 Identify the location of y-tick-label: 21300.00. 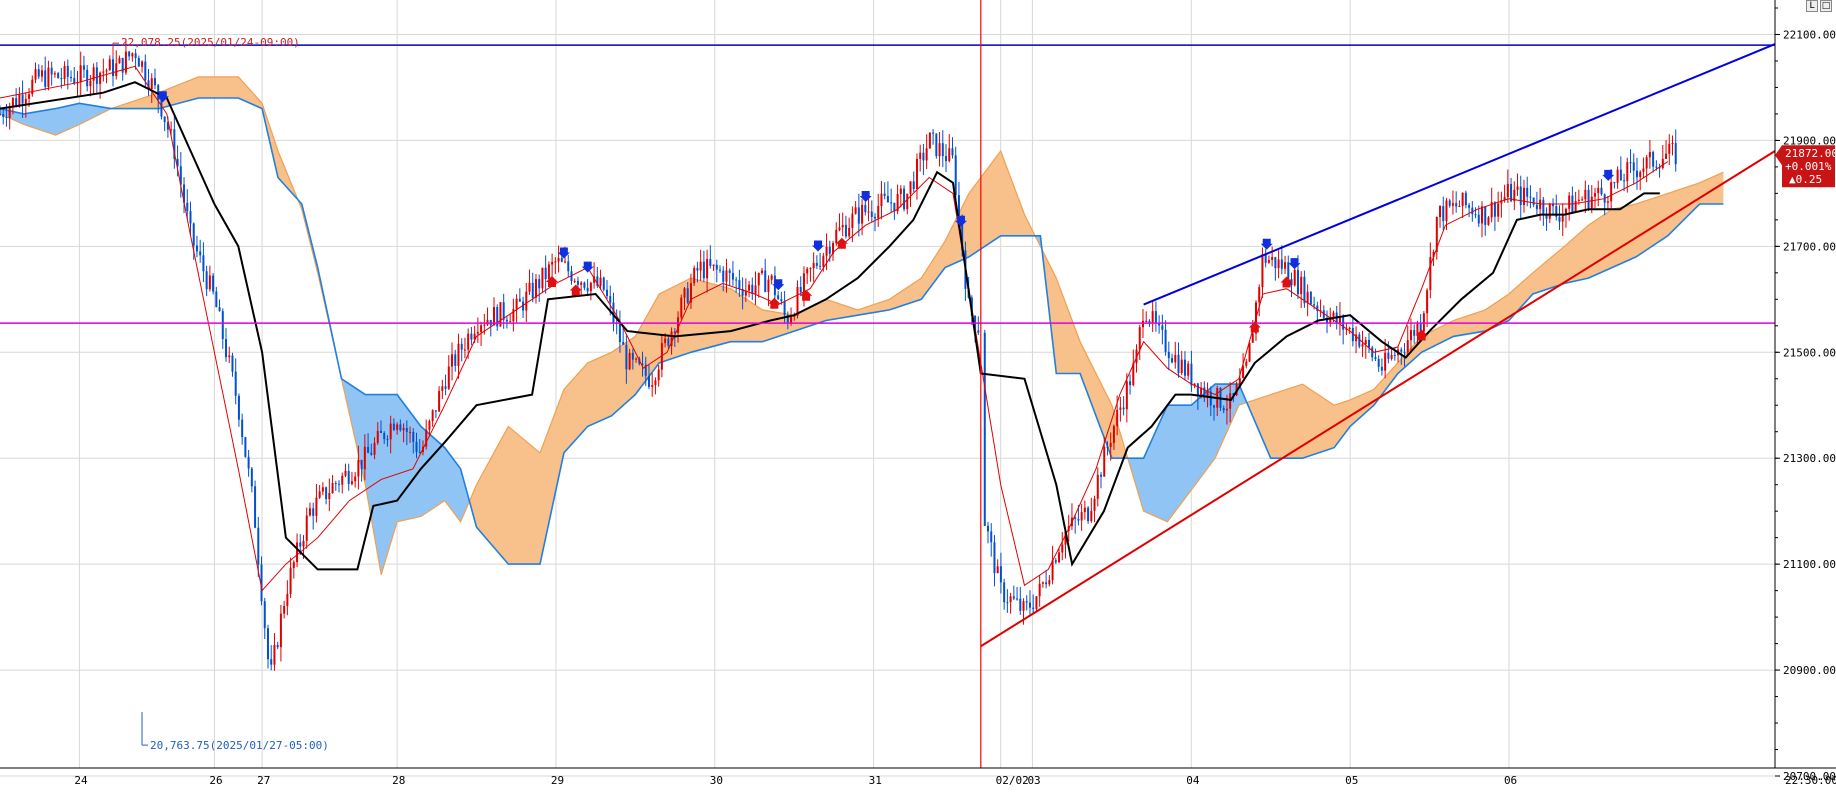
(1809, 458).